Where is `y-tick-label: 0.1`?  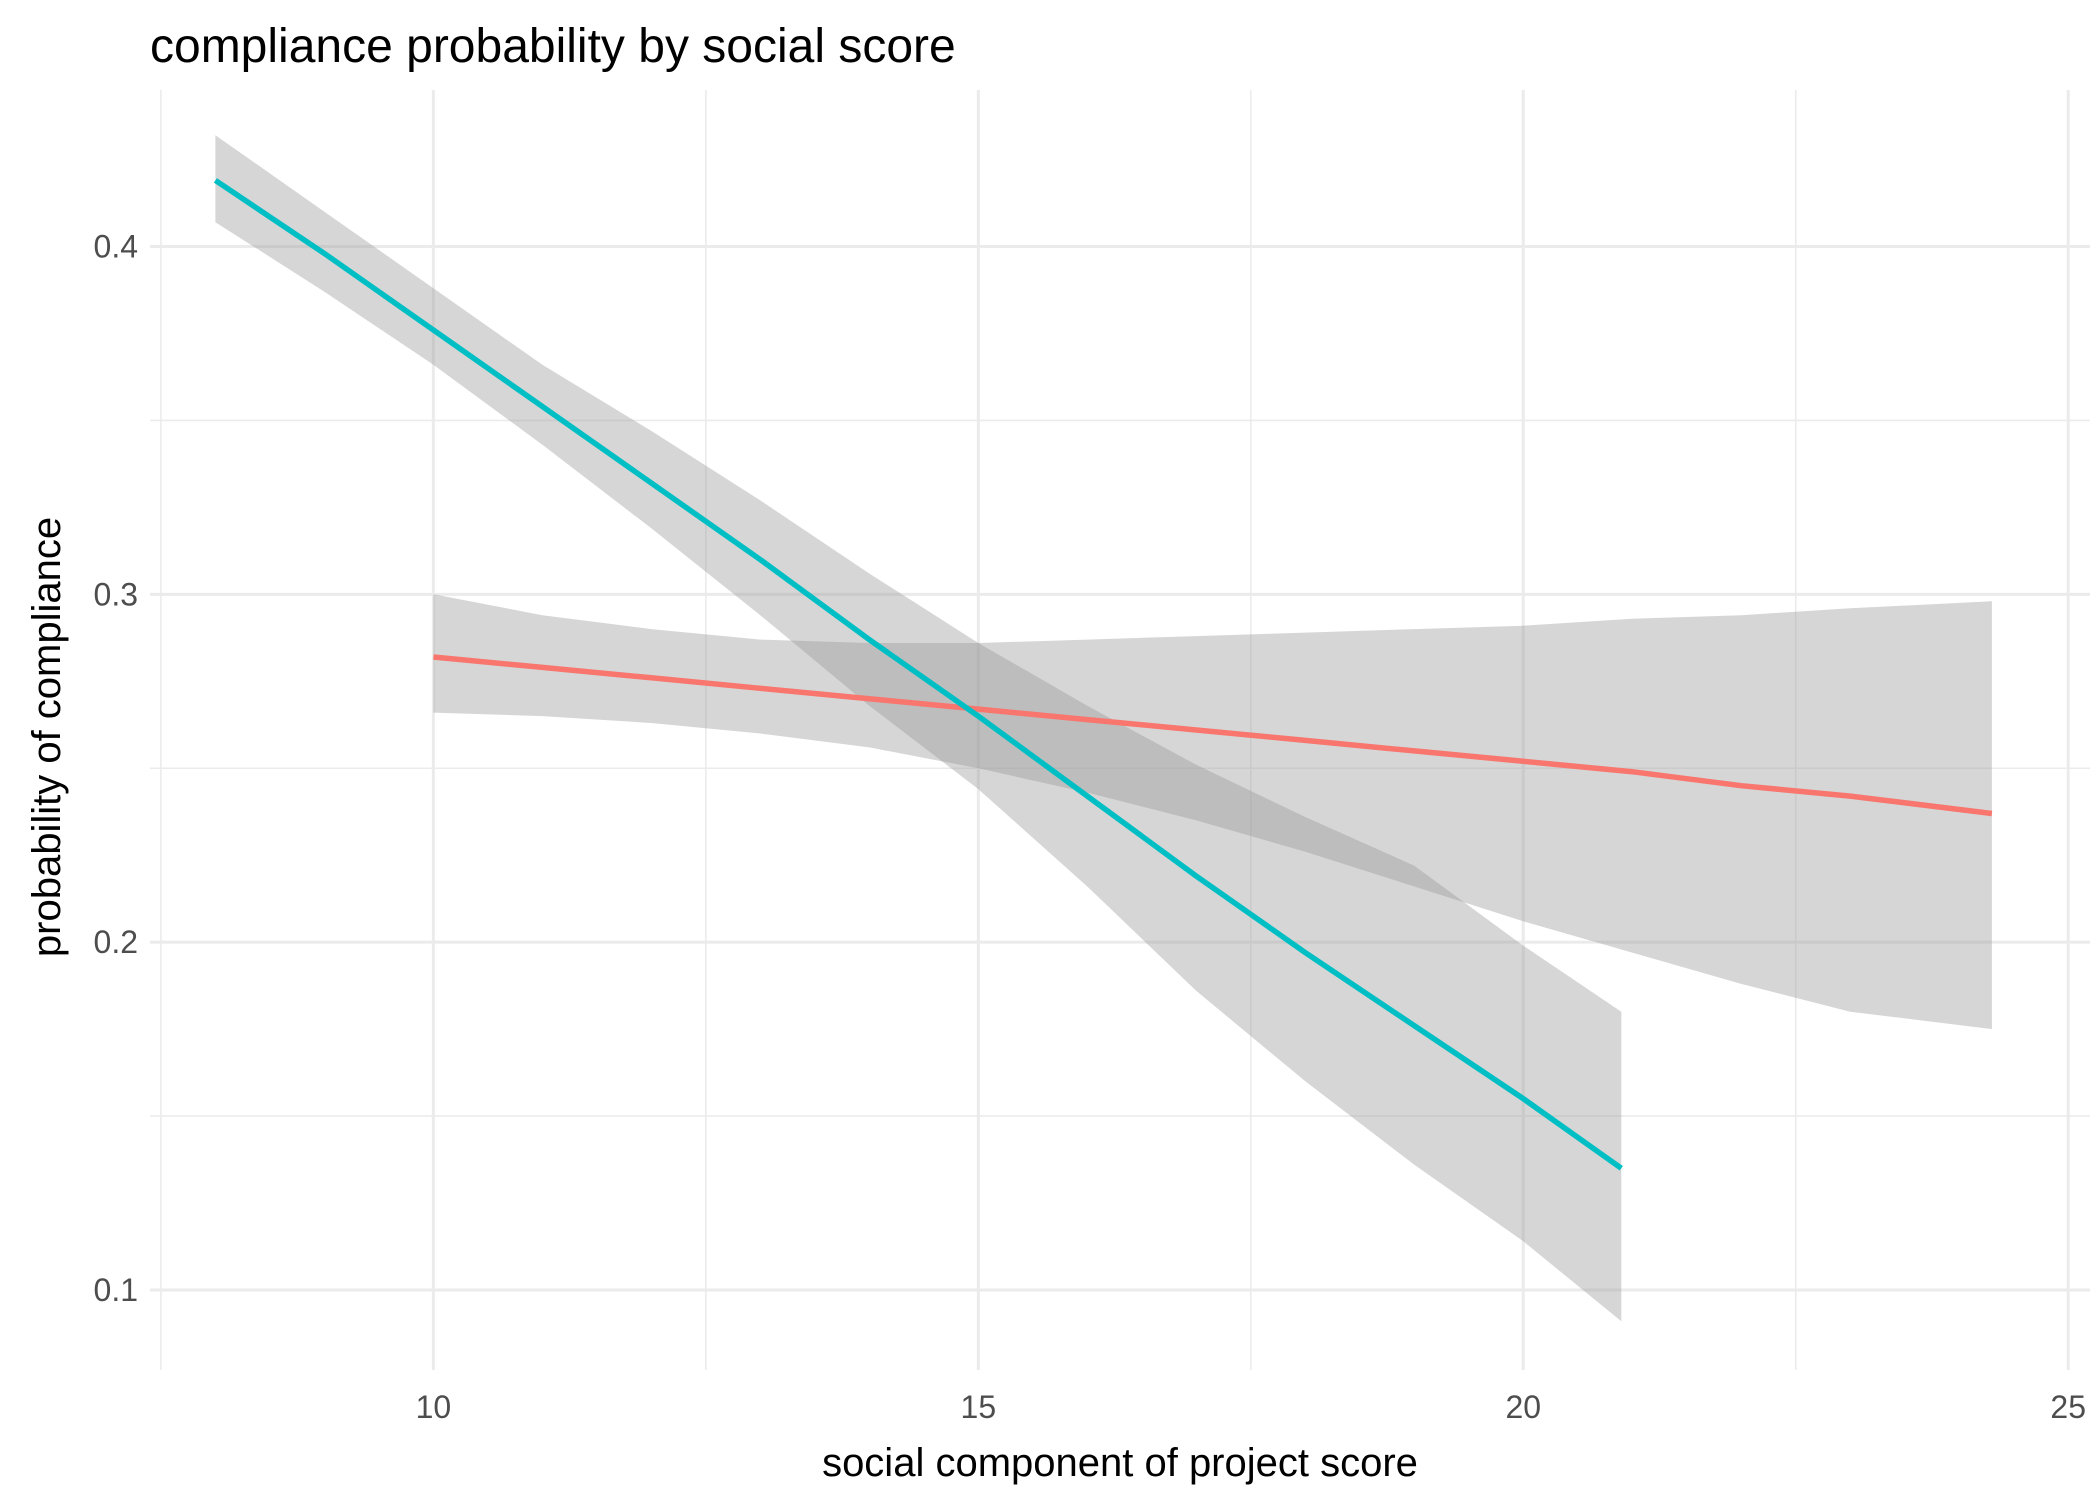 y-tick-label: 0.1 is located at coordinates (116, 1290).